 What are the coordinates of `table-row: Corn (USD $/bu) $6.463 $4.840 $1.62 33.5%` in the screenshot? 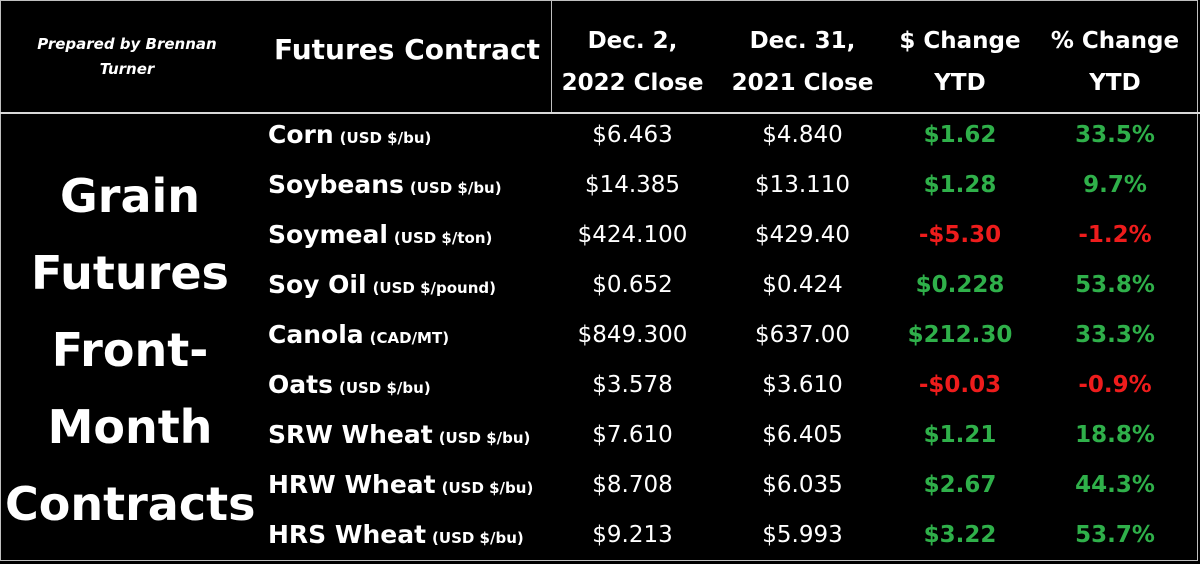 It's located at (600, 139).